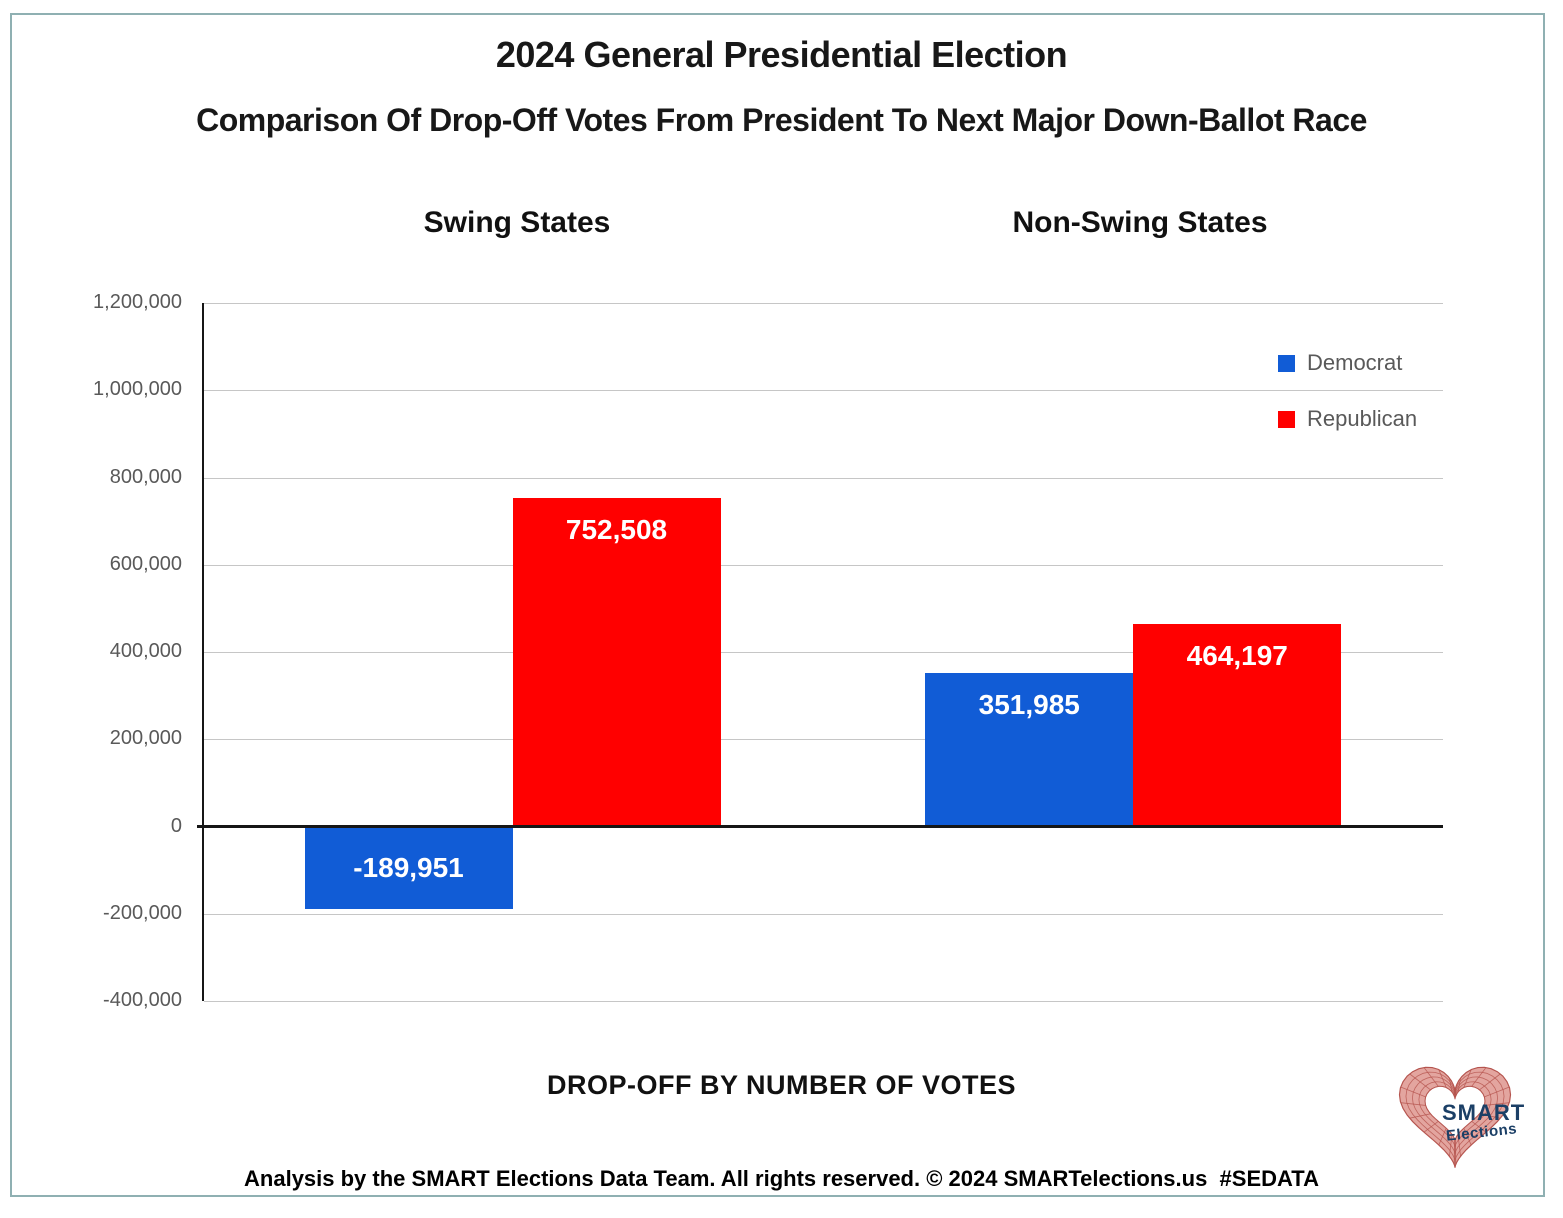 The width and height of the screenshot is (1563, 1218). Describe the element at coordinates (145, 738) in the screenshot. I see `y-tick-label: 200,000` at that location.